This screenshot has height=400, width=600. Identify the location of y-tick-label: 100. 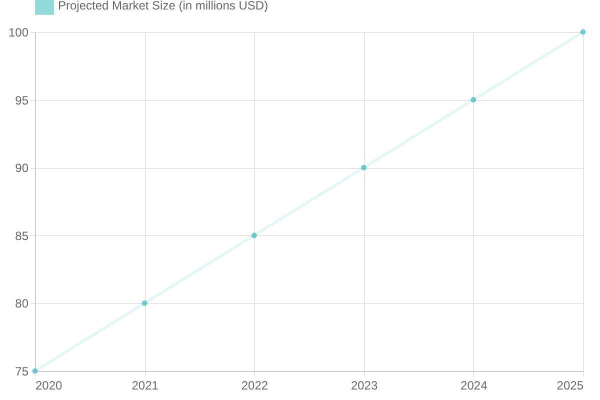
(18, 33).